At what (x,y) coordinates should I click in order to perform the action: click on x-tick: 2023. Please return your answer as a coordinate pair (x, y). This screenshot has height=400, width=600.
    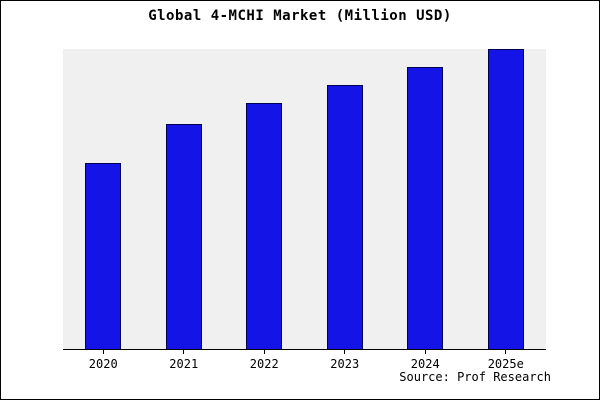
    Looking at the image, I should click on (345, 360).